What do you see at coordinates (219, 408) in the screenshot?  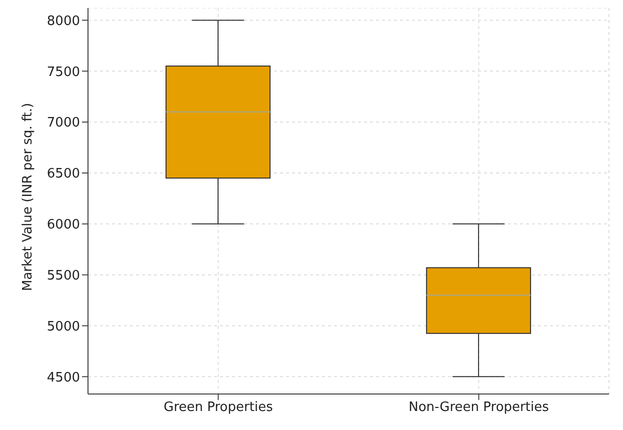 I see `x-tick-label: Green Properties` at bounding box center [219, 408].